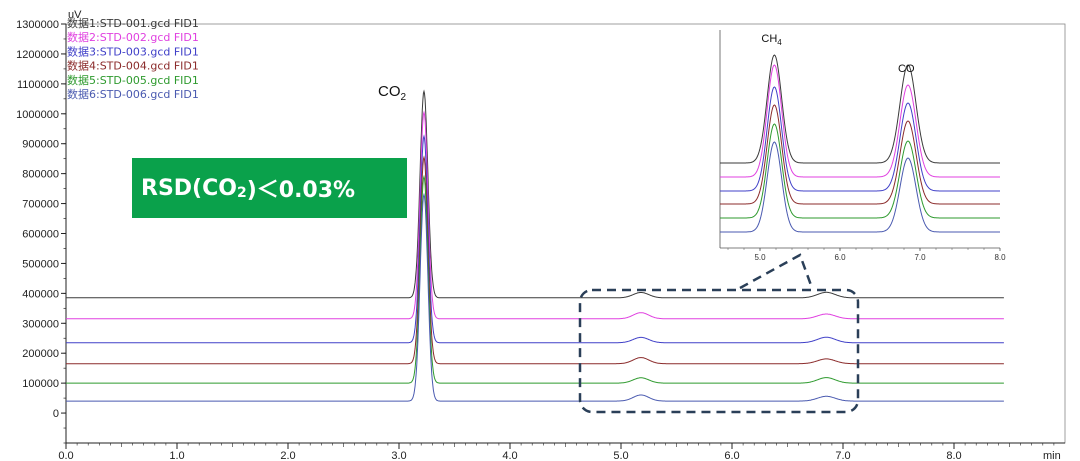 The height and width of the screenshot is (461, 1080). Describe the element at coordinates (40, 235) in the screenshot. I see `y-tick-label: 600000` at that location.